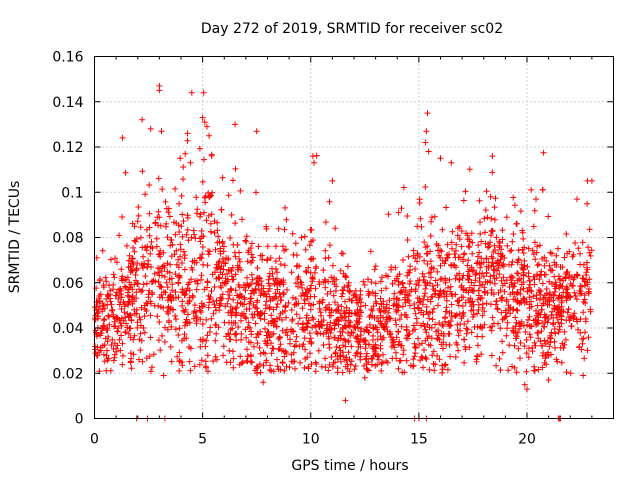  Describe the element at coordinates (67, 329) in the screenshot. I see `y-tick-label: 0.04` at that location.